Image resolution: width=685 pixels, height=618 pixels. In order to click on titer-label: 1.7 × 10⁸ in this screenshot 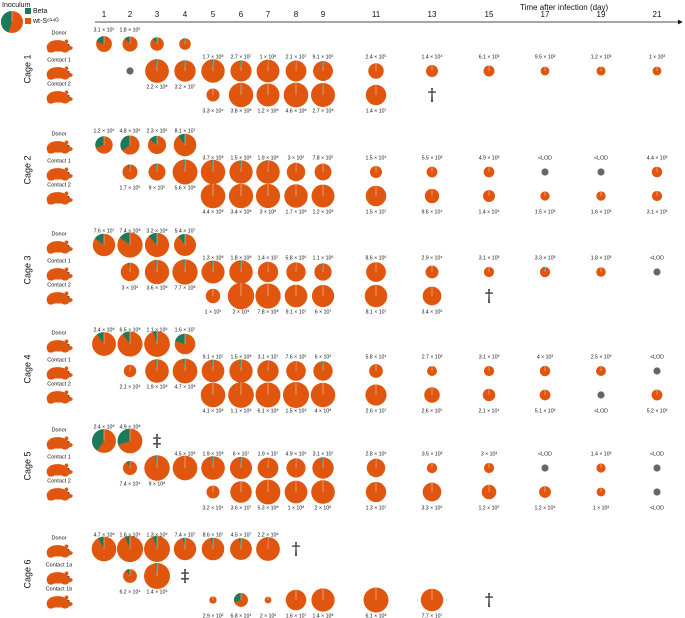, I will do `click(212, 57)`.